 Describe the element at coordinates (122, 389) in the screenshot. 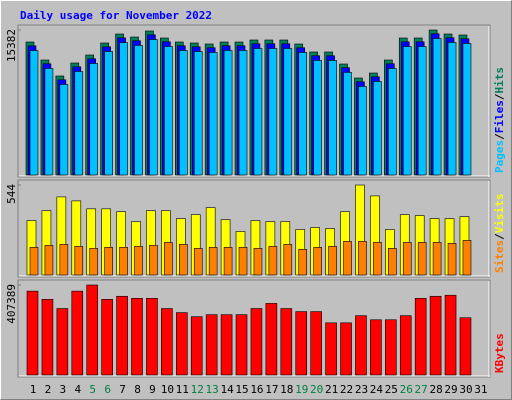

I see `x-tick-label: 7` at that location.